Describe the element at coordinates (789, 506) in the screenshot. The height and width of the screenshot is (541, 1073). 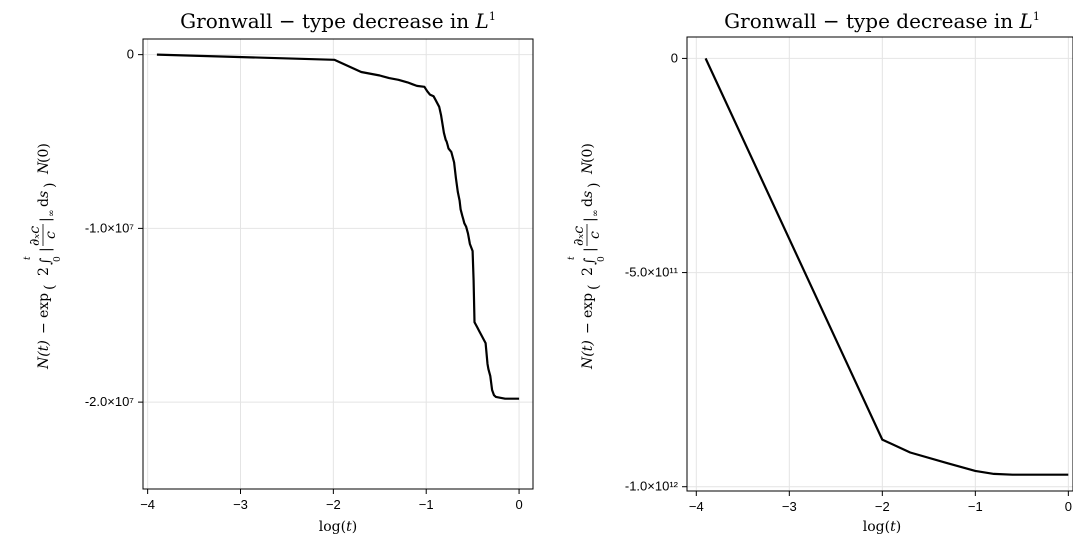
I see `right-x-tick-label: −3` at that location.